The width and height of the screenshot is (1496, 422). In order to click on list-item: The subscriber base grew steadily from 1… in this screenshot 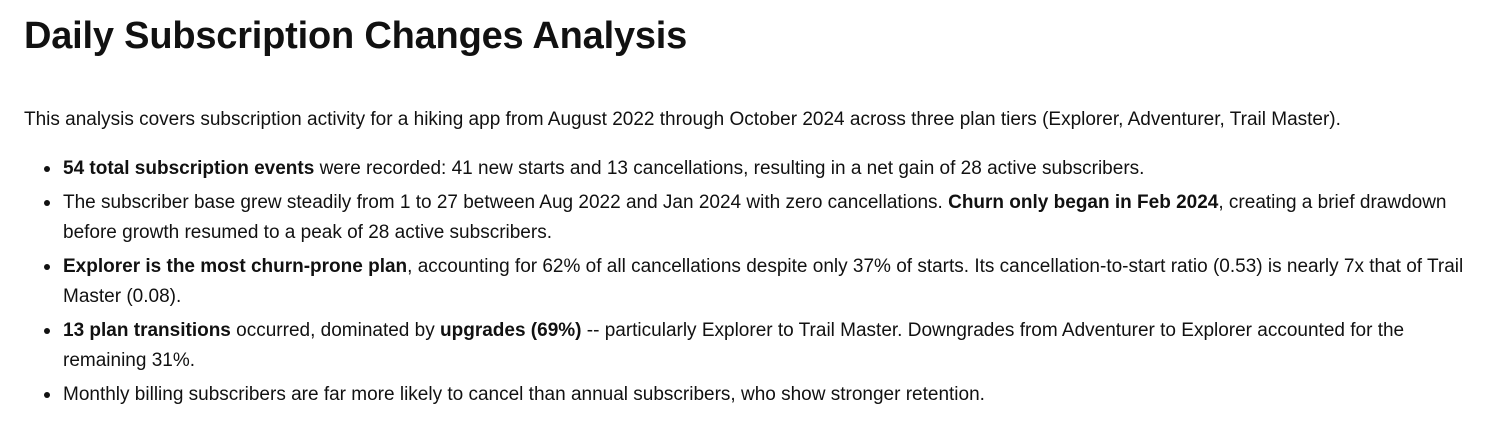, I will do `click(749, 218)`.